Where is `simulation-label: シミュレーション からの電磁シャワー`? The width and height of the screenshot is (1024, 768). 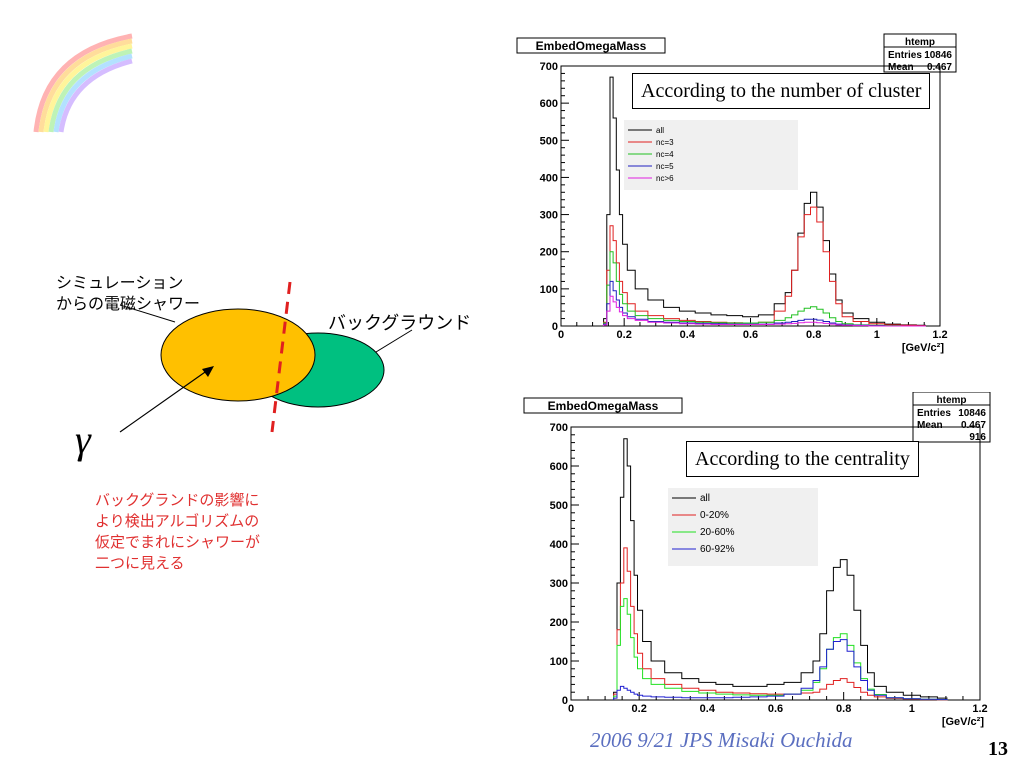
simulation-label: シミュレーション からの電磁シャワー is located at coordinates (128, 293).